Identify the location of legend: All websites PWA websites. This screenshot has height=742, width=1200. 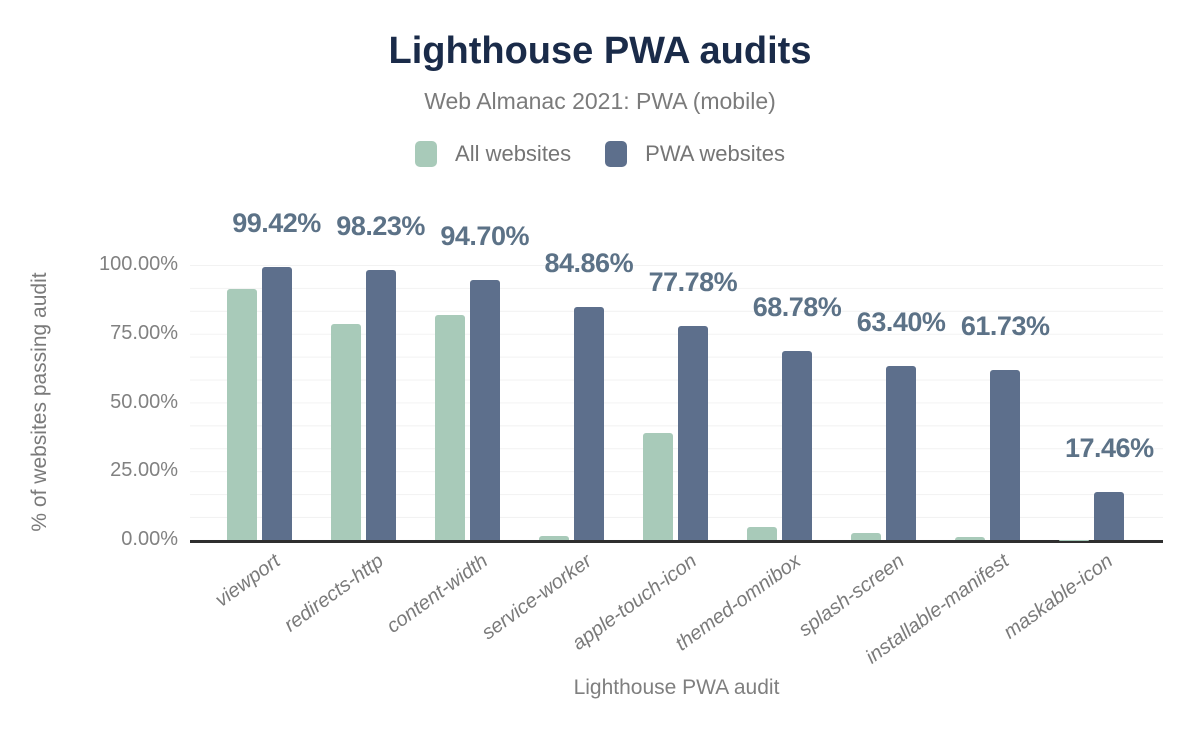
(600, 154).